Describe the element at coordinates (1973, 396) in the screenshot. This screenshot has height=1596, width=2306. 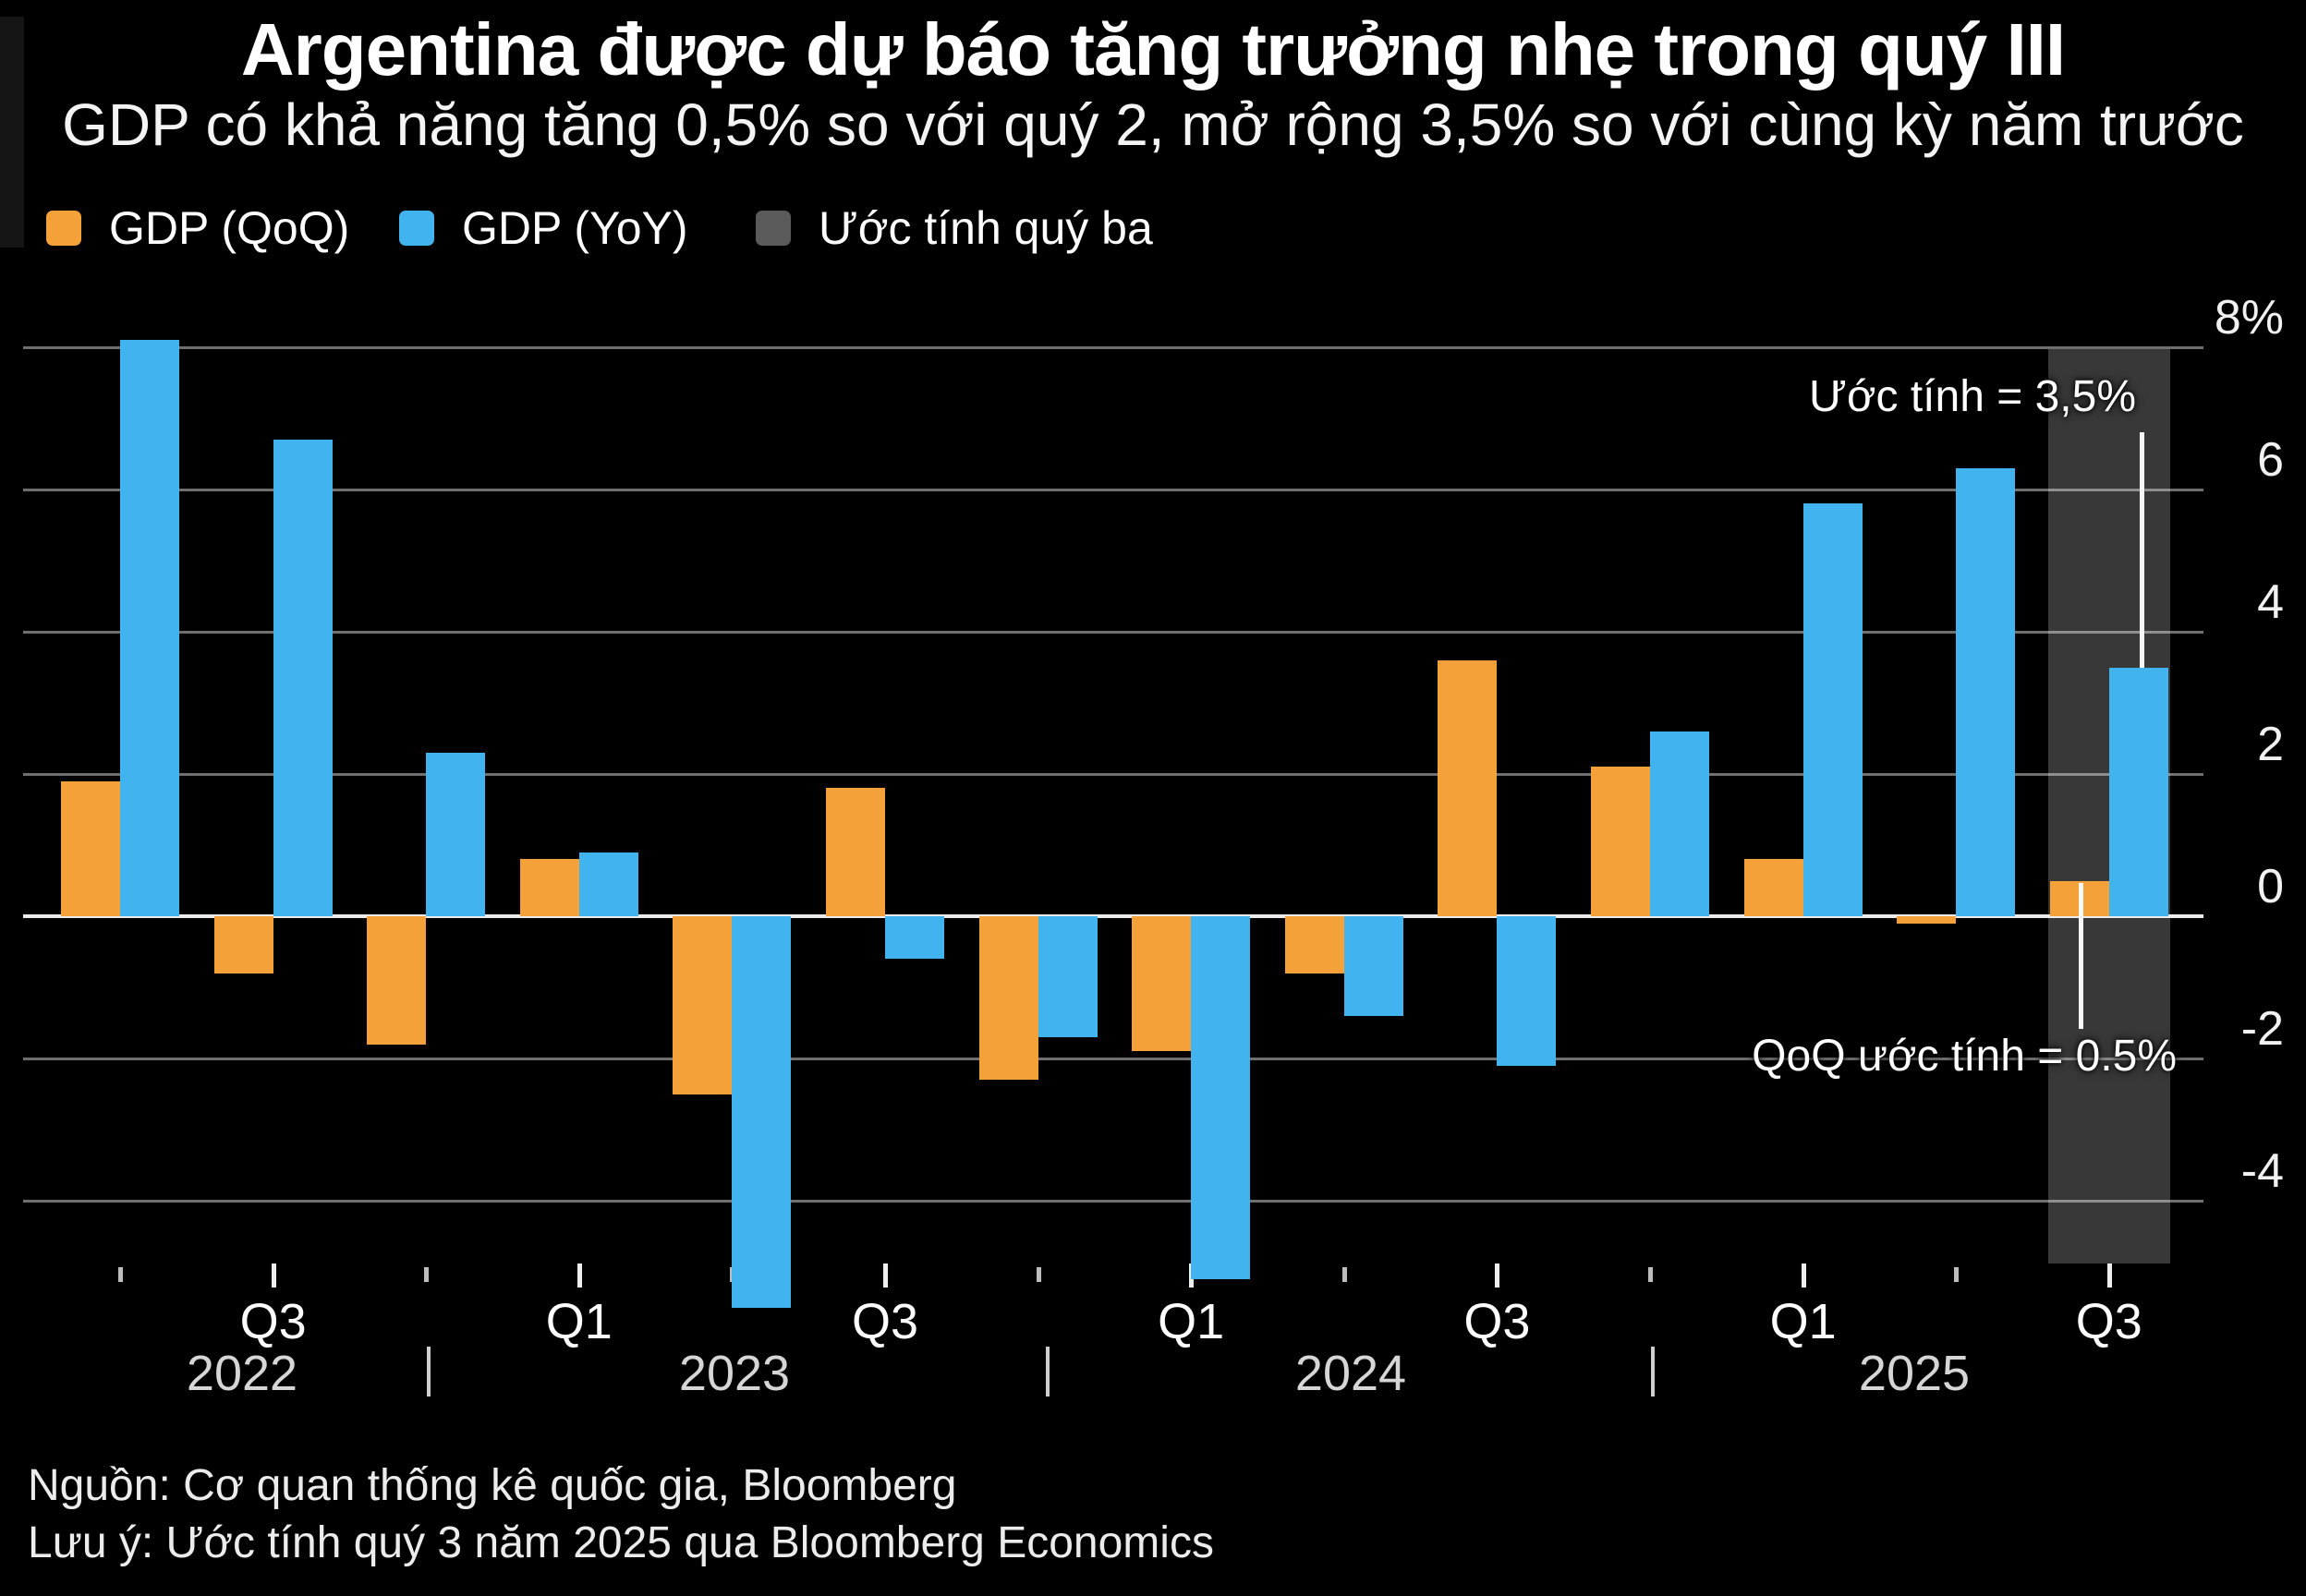
I see `yoy-estimate-annotation: Ước tính = 3,5%` at that location.